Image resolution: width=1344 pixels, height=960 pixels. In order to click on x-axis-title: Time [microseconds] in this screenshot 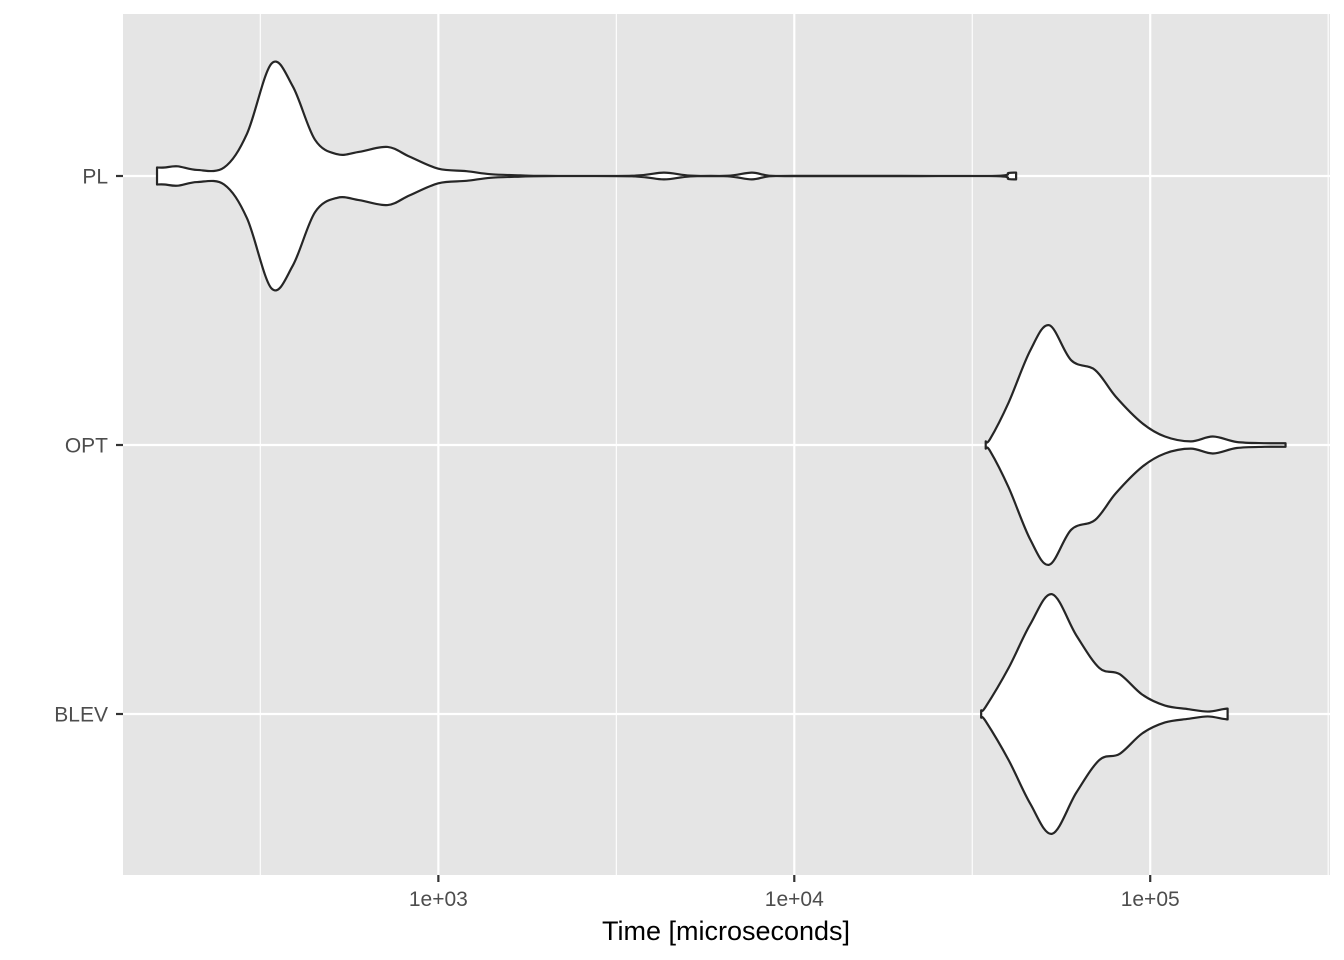, I will do `click(726, 931)`.